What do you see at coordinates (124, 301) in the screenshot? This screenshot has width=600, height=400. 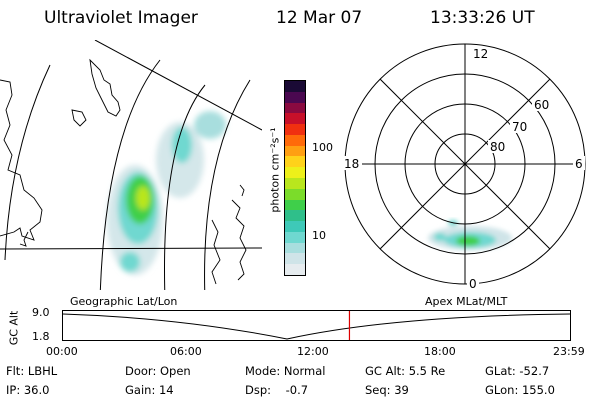 I see `left-panel-caption: Geographic Lat/Lon` at bounding box center [124, 301].